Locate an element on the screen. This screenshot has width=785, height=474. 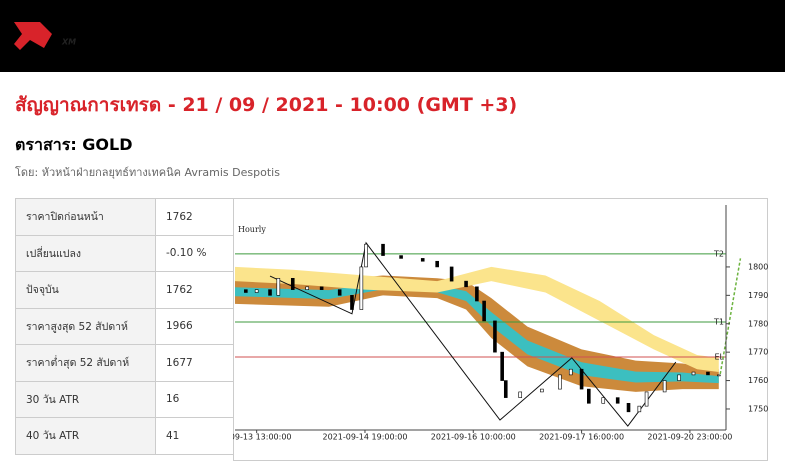
cell-value: 1966 is located at coordinates (194, 326).